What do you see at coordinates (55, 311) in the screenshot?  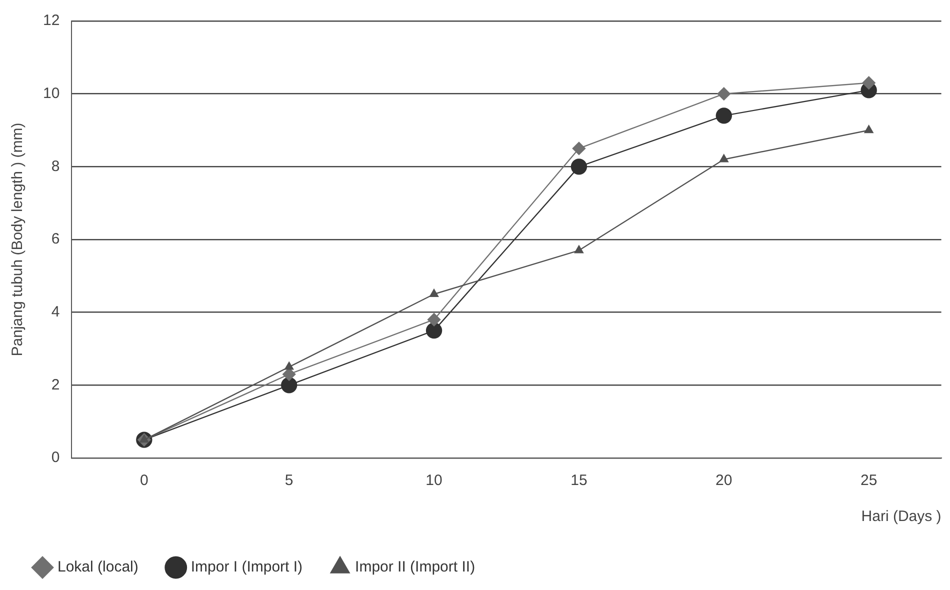 I see `y-tick-label: 4` at bounding box center [55, 311].